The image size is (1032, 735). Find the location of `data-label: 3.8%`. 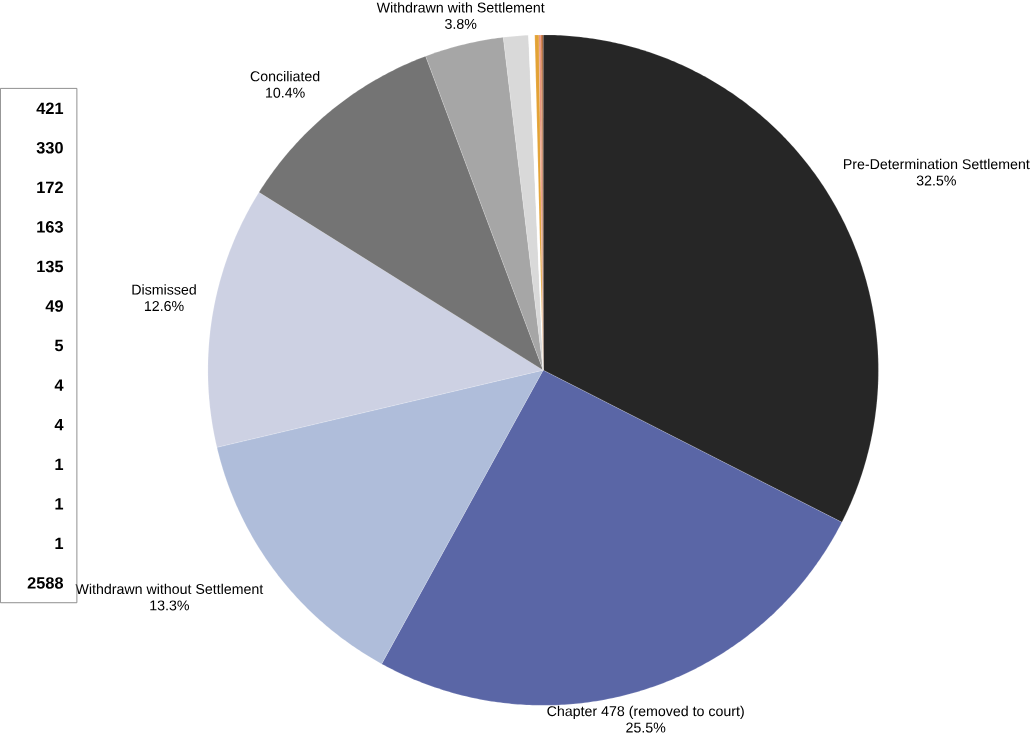

data-label: 3.8% is located at coordinates (461, 24).